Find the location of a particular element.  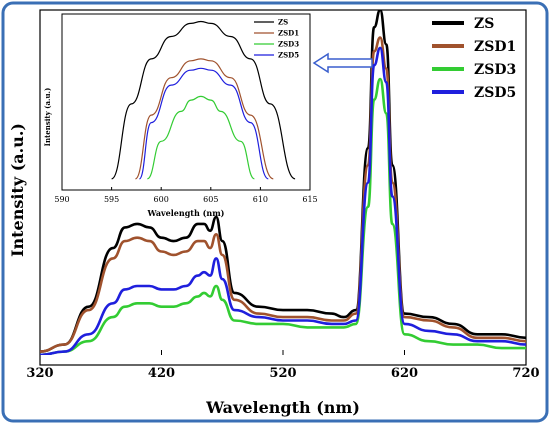

main-x-tick-label: 720 is located at coordinates (525, 373).